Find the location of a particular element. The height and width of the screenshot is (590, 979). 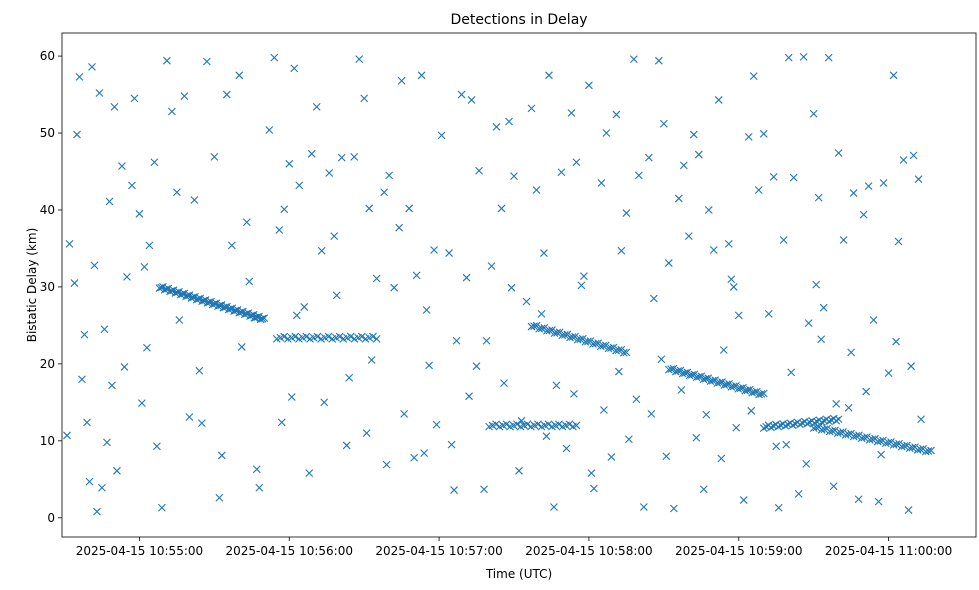

y-tick-label: 30 is located at coordinates (47, 287).